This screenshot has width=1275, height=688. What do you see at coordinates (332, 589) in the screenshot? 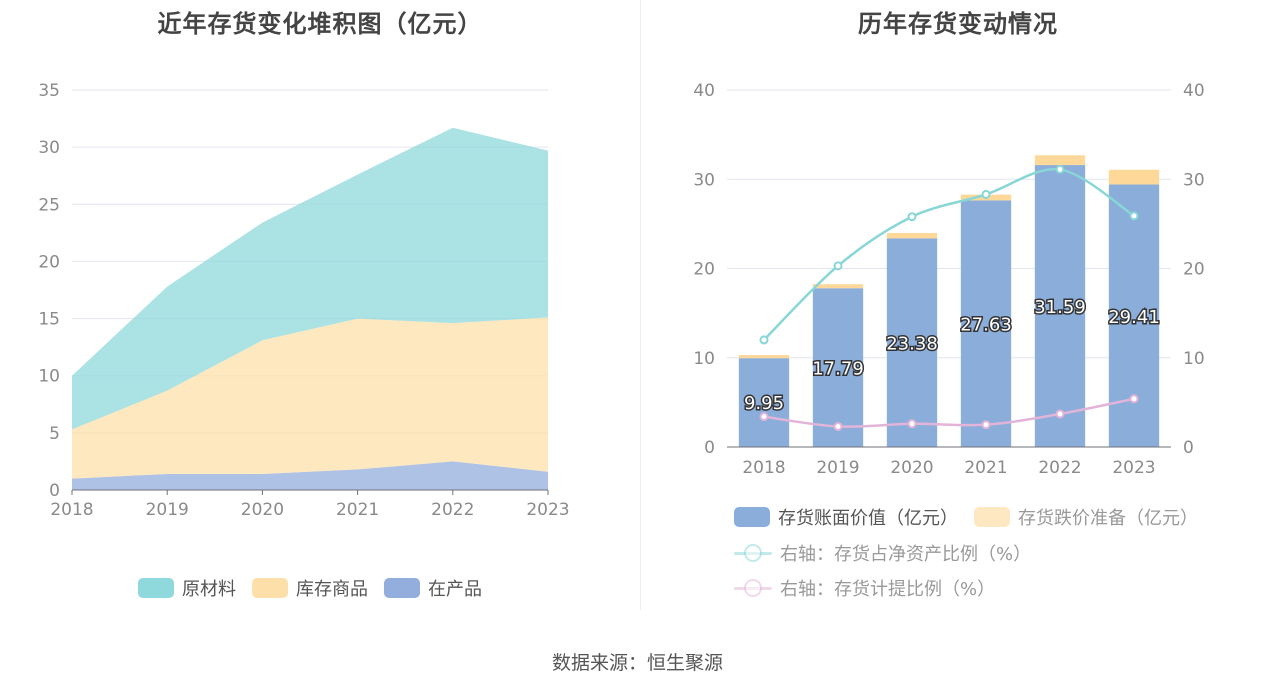
I see `legend-label-goods: 库存商品` at bounding box center [332, 589].